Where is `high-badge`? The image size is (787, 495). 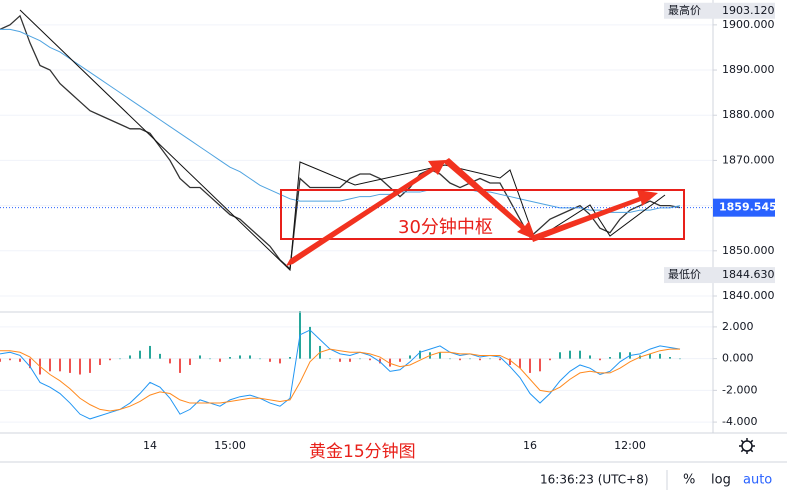 high-badge is located at coordinates (719, 10).